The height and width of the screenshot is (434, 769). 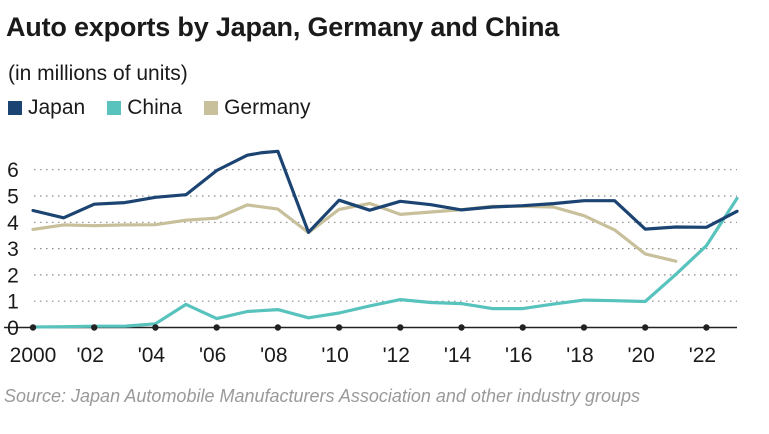 I want to click on x-tick-label: '22, so click(x=702, y=355).